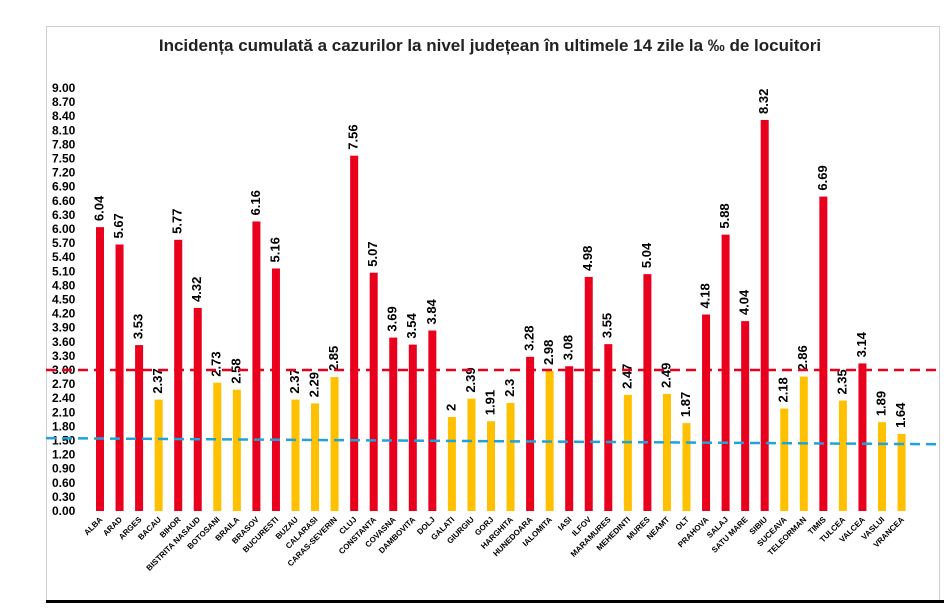 The width and height of the screenshot is (944, 608). Describe the element at coordinates (118, 225) in the screenshot. I see `data-label: 5.67` at that location.